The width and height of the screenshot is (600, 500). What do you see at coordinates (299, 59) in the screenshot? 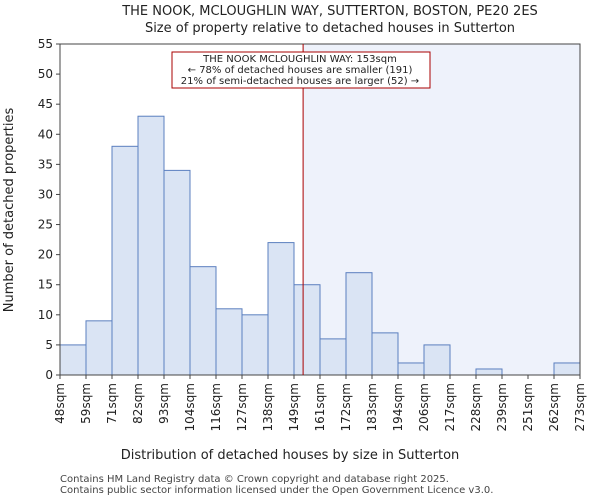
I see `annotation-line-1: THE NOOK MCLOUGHLIN WAY: 153sqm` at bounding box center [299, 59].